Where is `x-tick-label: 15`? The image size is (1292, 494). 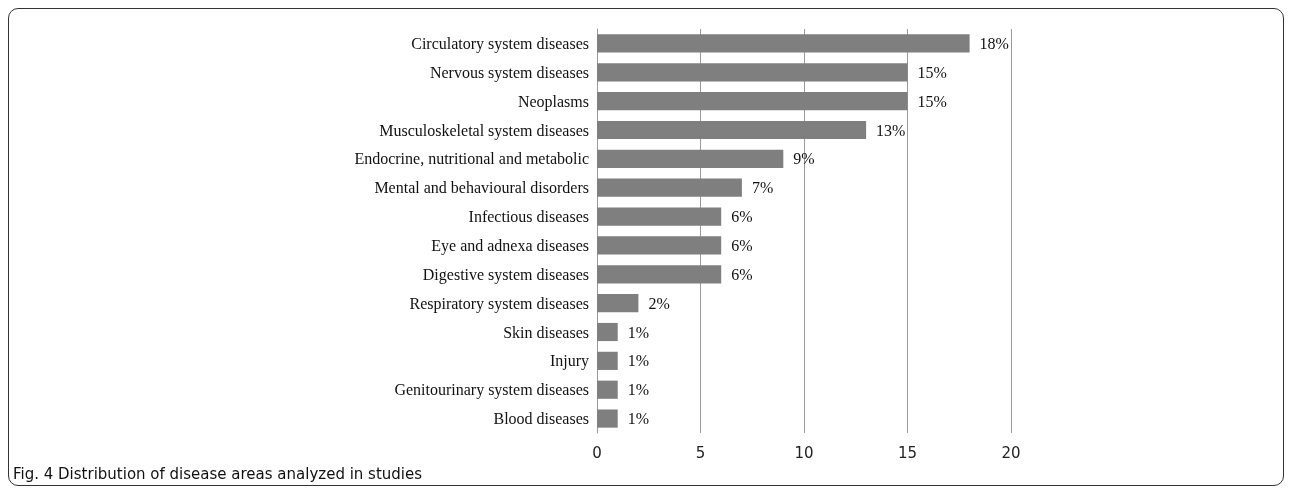
x-tick-label: 15 is located at coordinates (907, 452).